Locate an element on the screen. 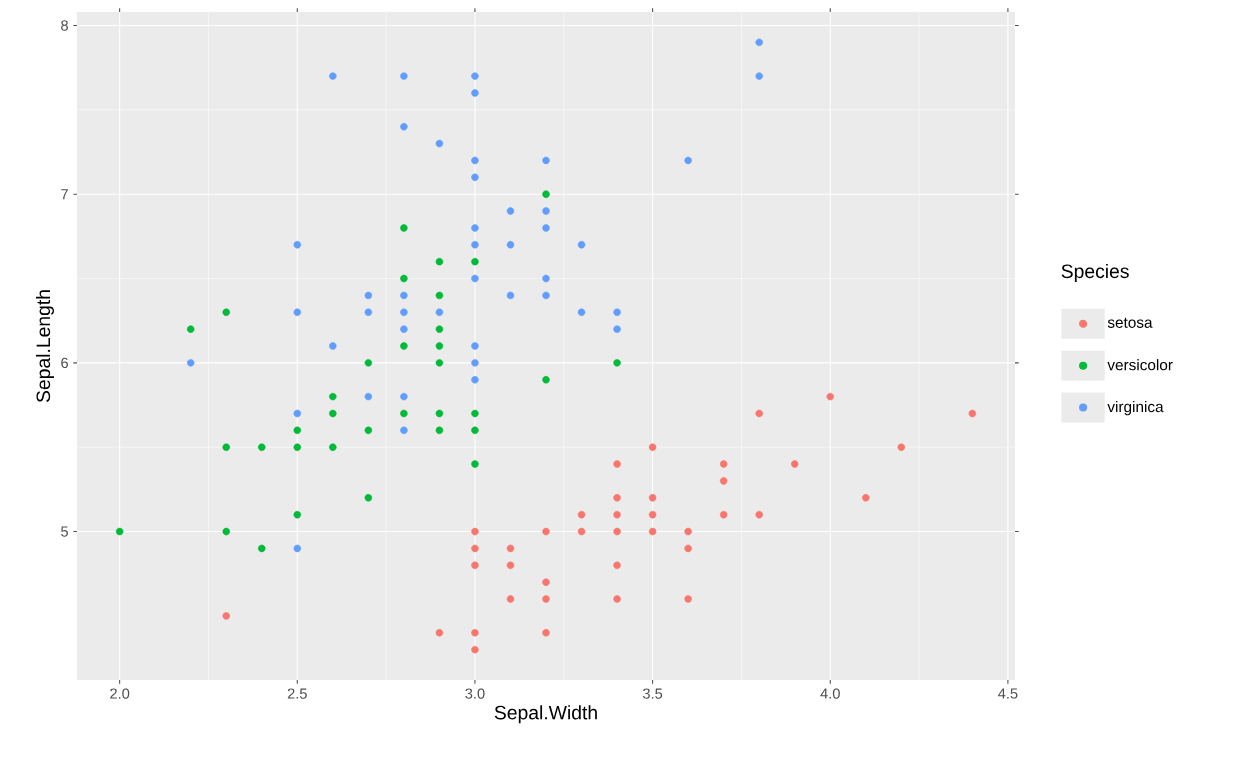 This screenshot has width=1248, height=768. x-tick-label: 2.0 is located at coordinates (120, 693).